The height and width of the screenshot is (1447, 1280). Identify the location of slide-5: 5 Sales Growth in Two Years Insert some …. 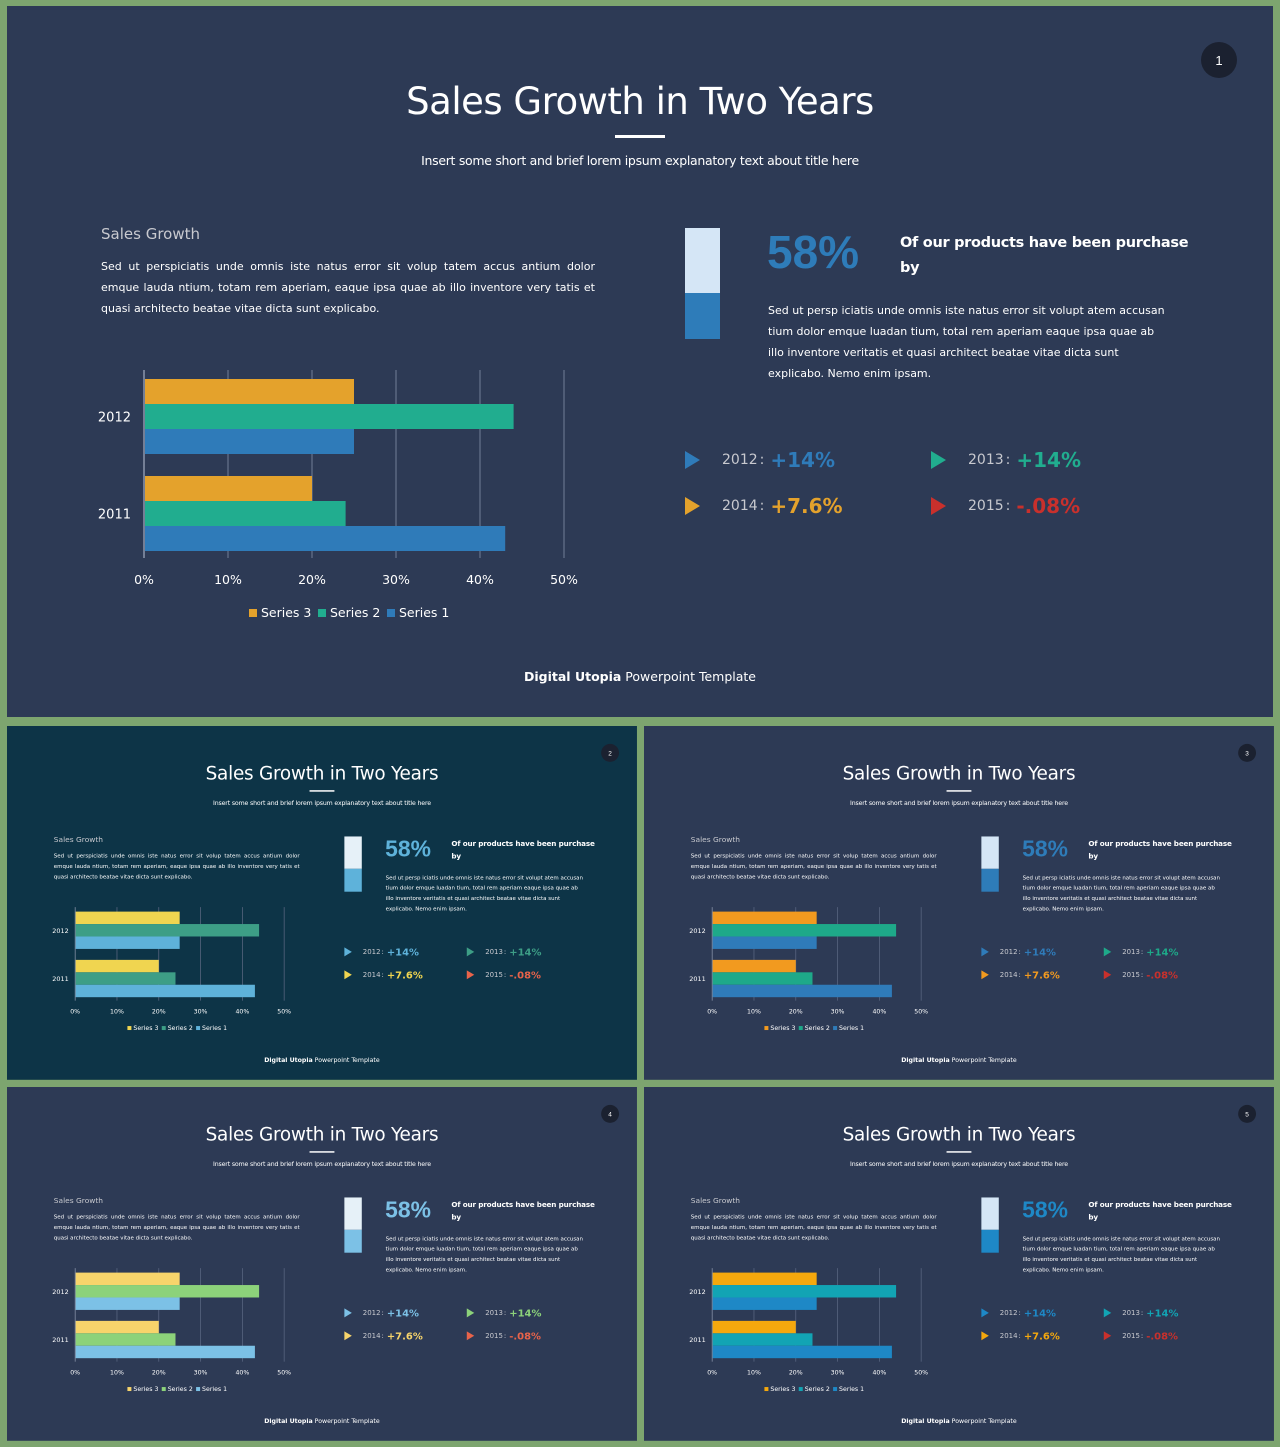
(959, 1264).